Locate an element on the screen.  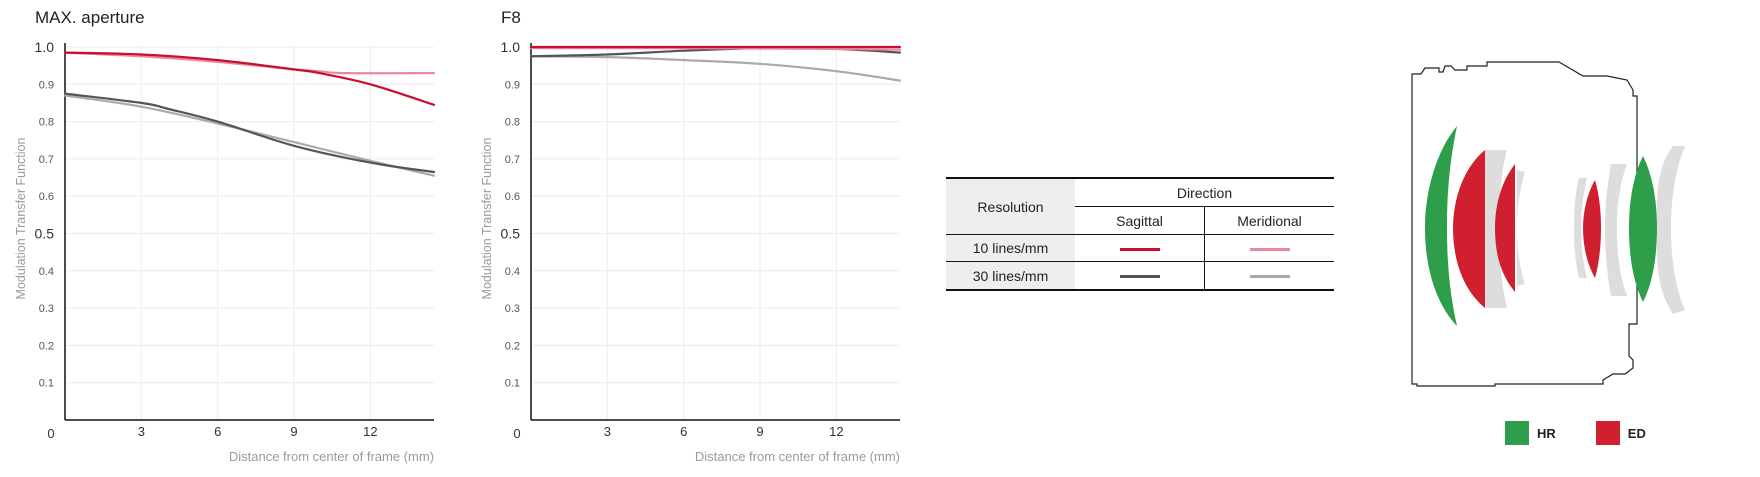
meridional-header: Meridional is located at coordinates (1269, 220).